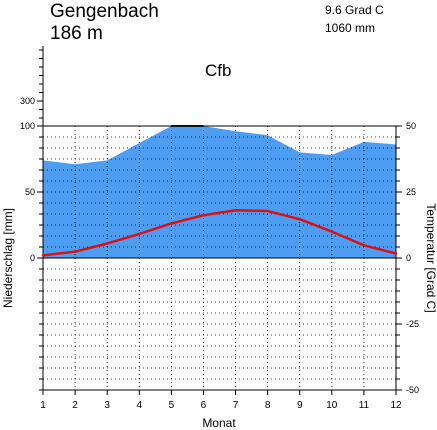 Image resolution: width=437 pixels, height=430 pixels. Describe the element at coordinates (411, 126) in the screenshot. I see `y-right-tick-label: 50` at that location.